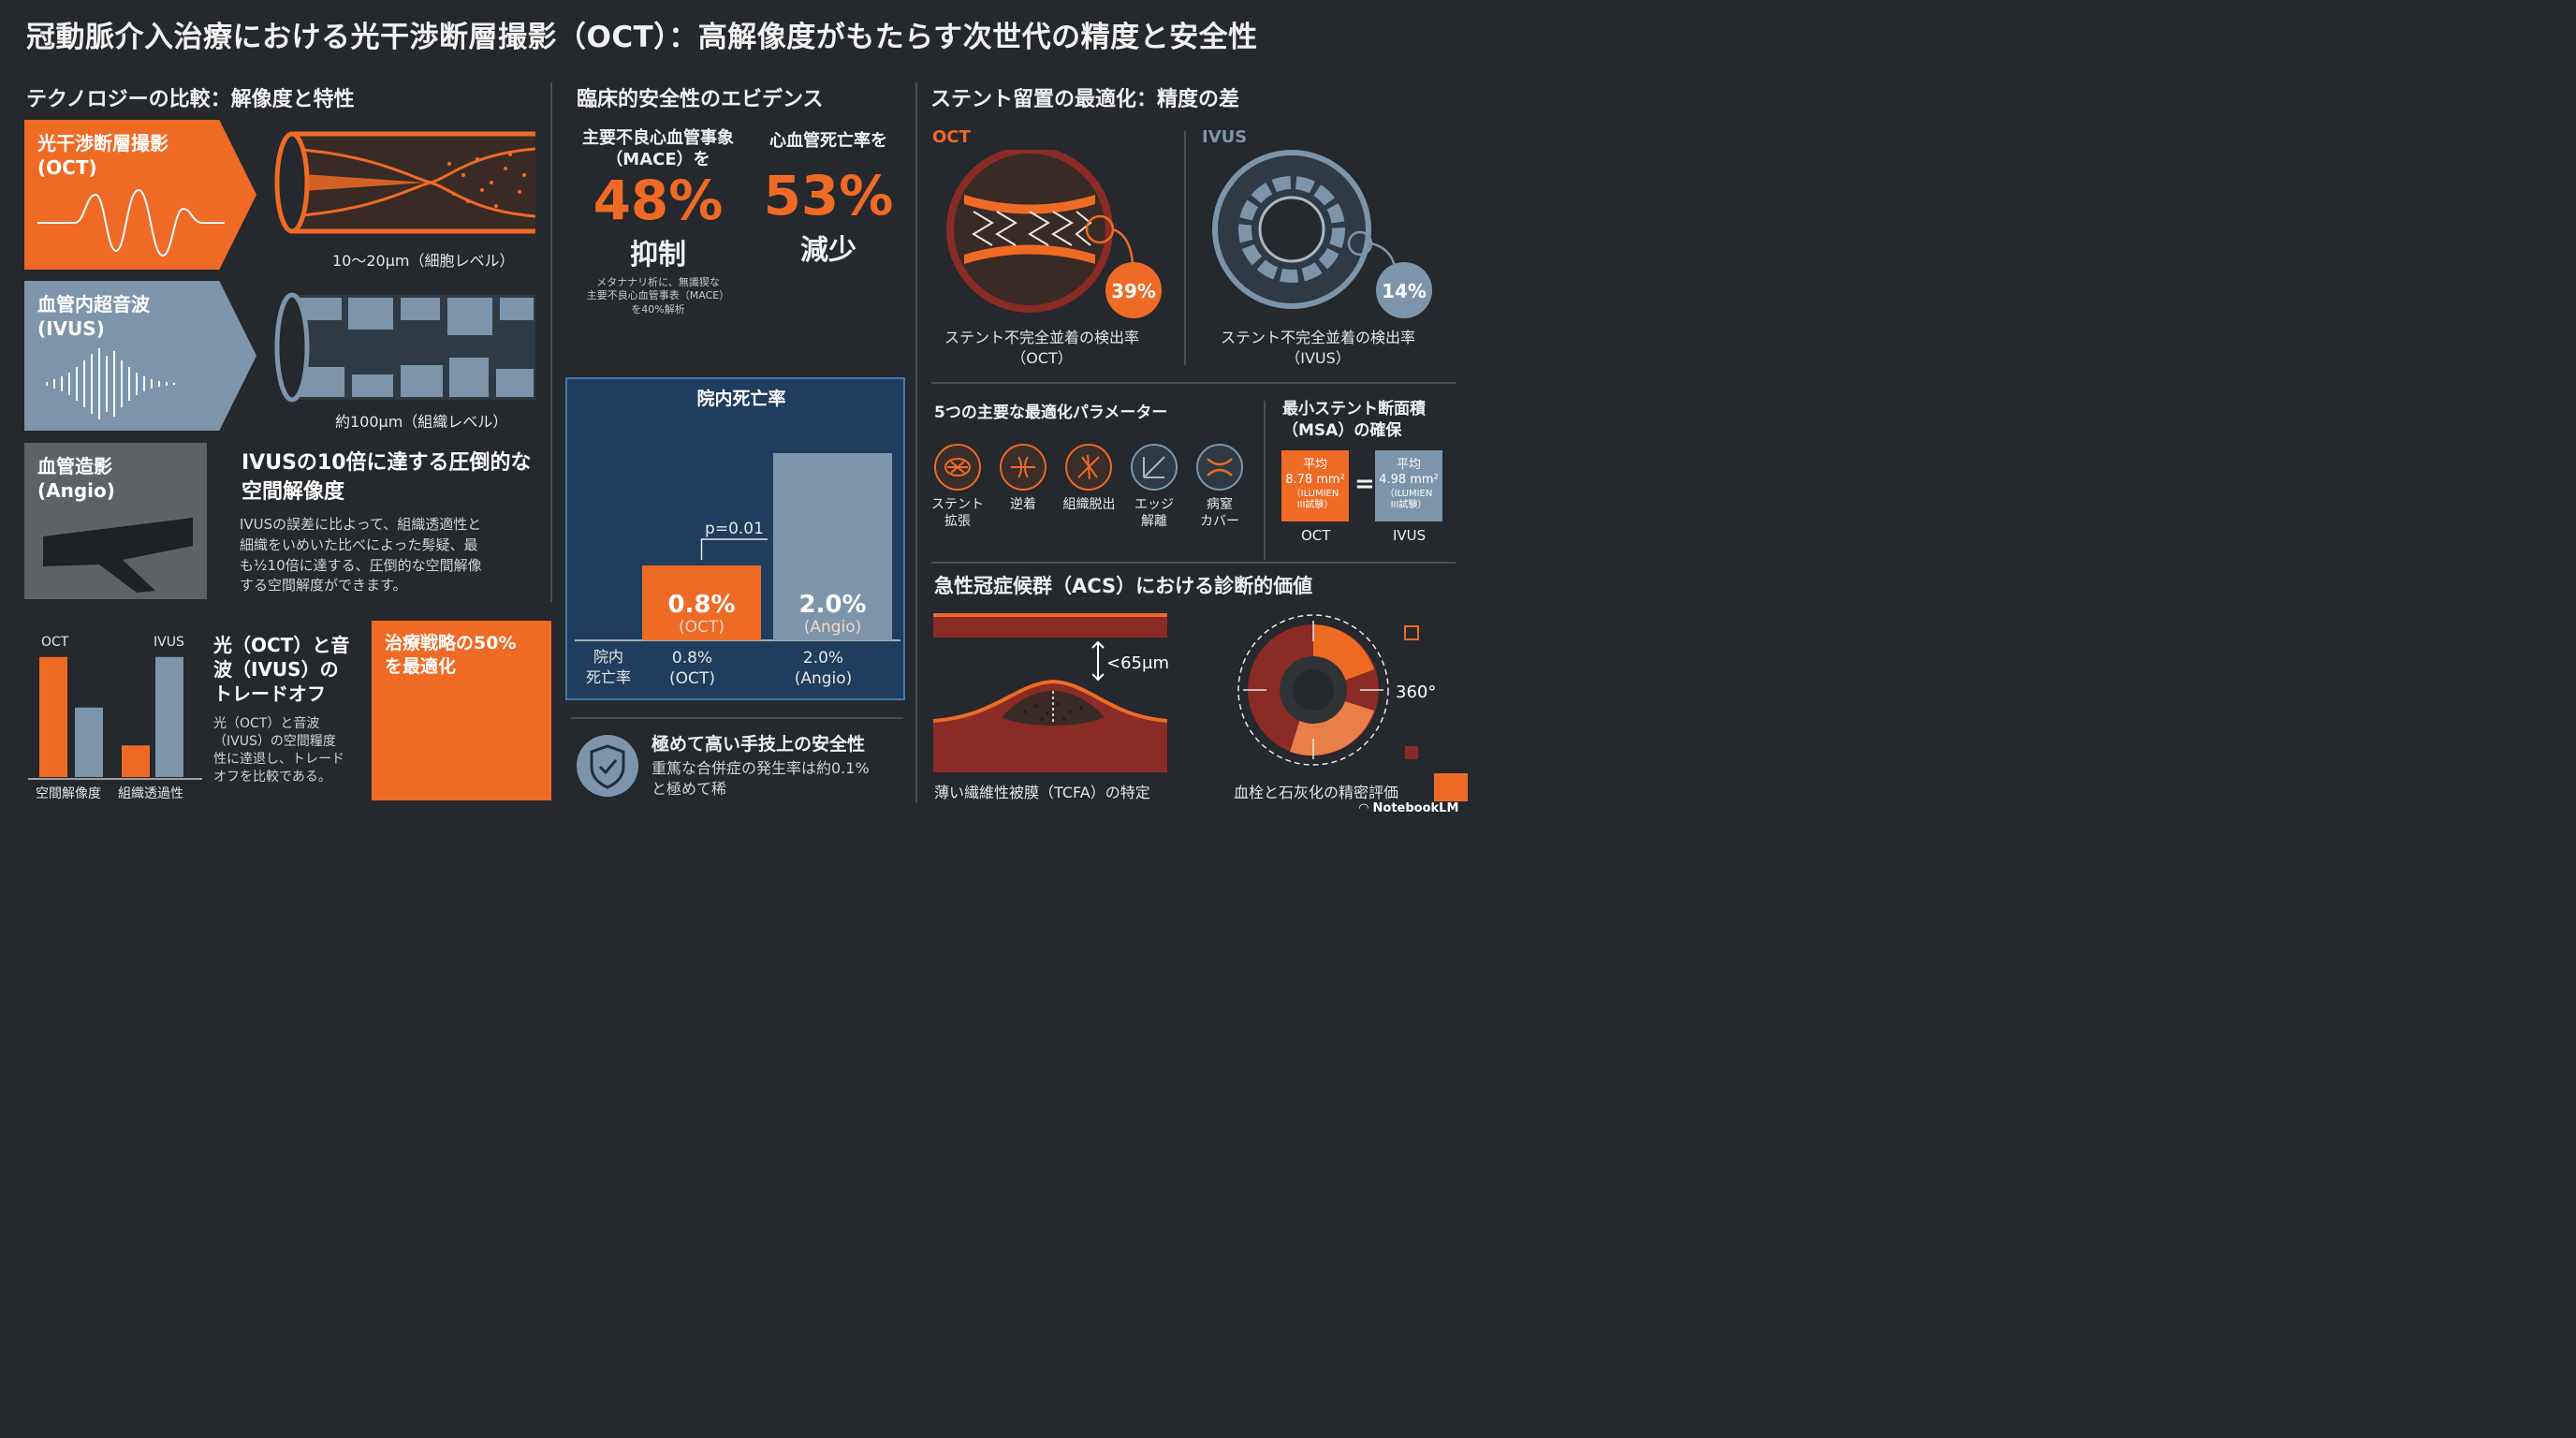 This screenshot has width=2576, height=1438. What do you see at coordinates (1409, 480) in the screenshot?
I see `msa-ivus-value: 4.98 mm²` at bounding box center [1409, 480].